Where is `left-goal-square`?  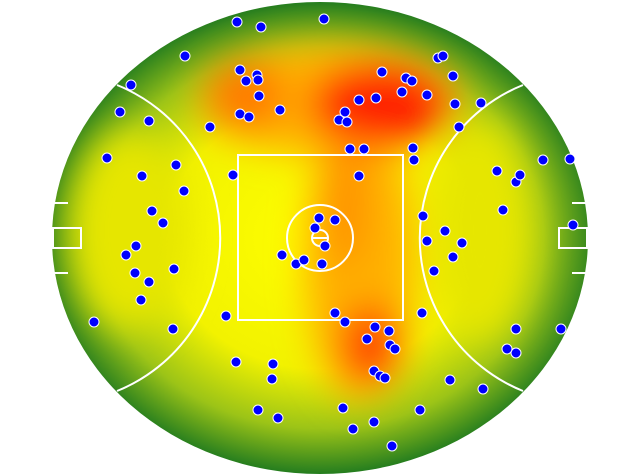 left-goal-square is located at coordinates (67, 238).